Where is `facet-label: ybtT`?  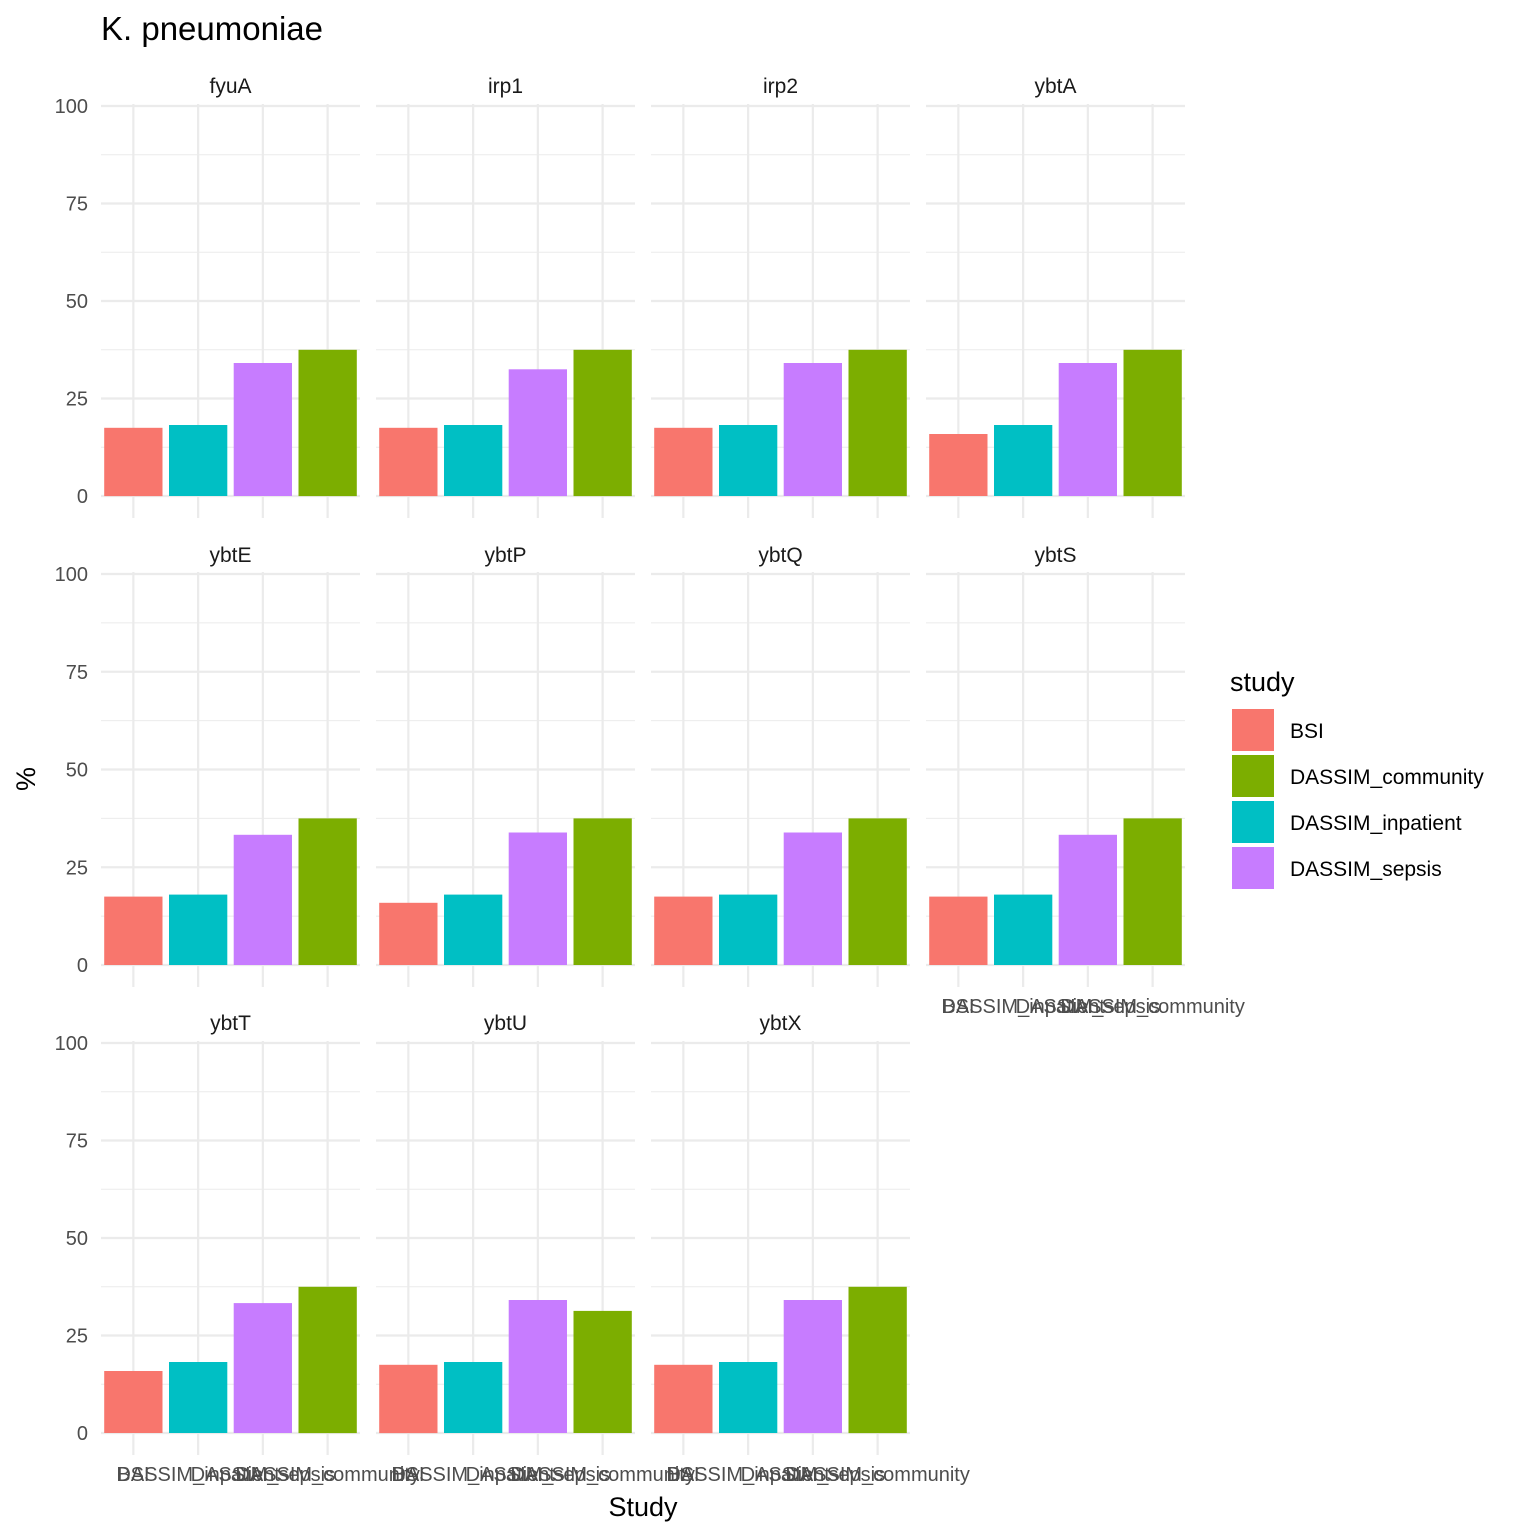
facet-label: ybtT is located at coordinates (230, 1023).